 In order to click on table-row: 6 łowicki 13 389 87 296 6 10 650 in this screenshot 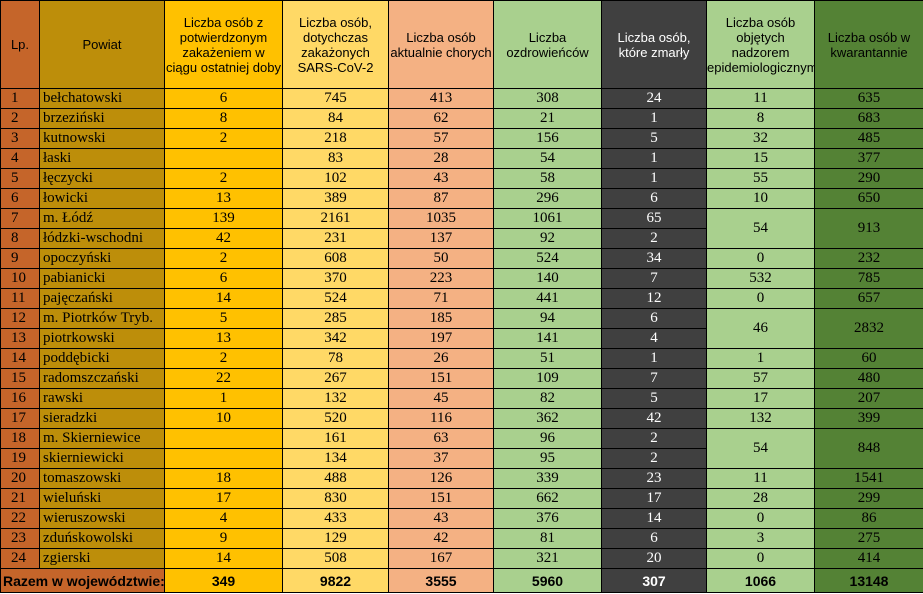, I will do `click(461, 198)`.